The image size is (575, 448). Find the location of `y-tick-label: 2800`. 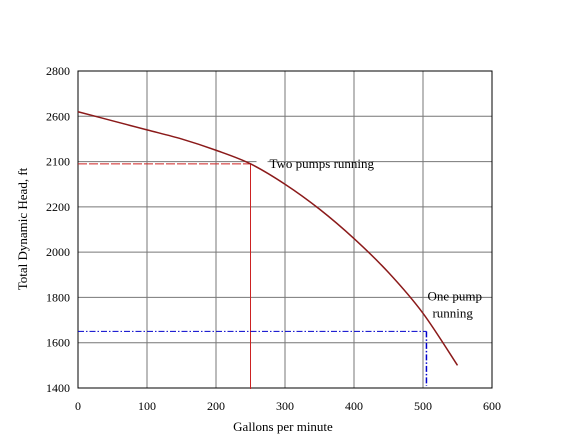

y-tick-label: 2800 is located at coordinates (58, 71).